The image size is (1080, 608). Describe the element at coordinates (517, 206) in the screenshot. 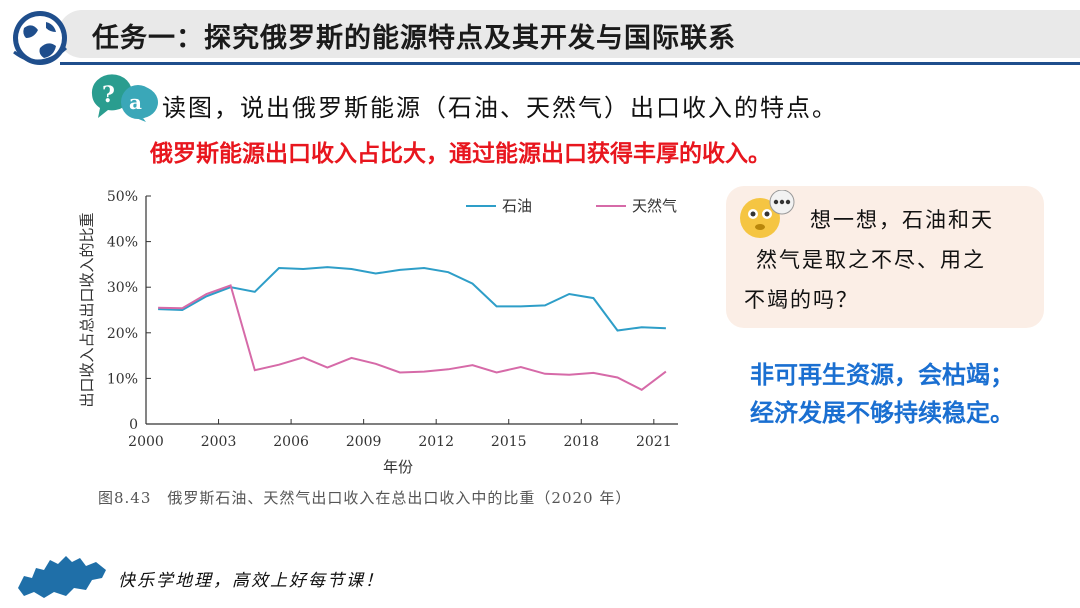

I see `legend-label-0: 石油` at that location.